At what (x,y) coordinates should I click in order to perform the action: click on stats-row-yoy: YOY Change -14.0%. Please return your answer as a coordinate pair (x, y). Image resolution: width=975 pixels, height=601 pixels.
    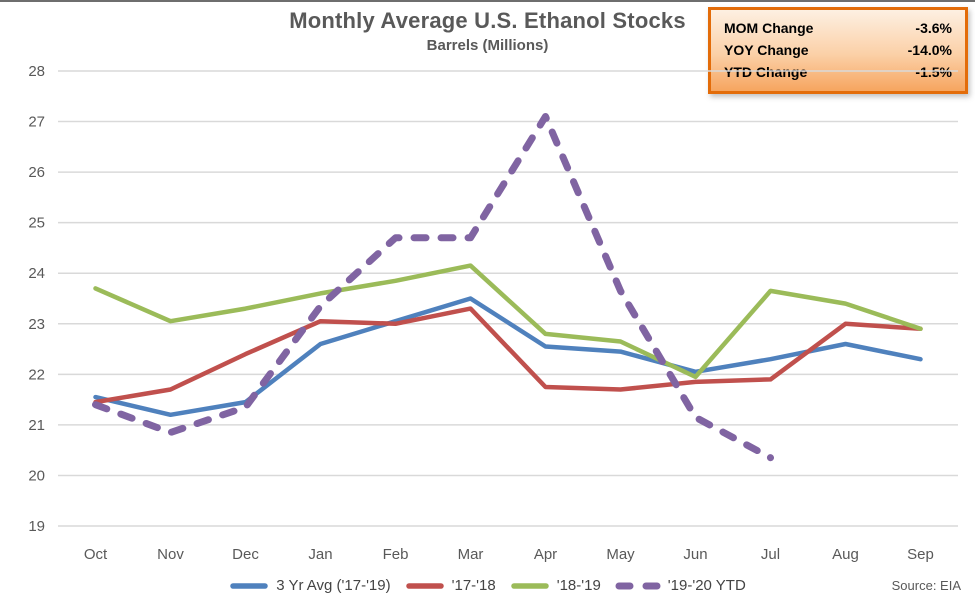
    Looking at the image, I should click on (838, 50).